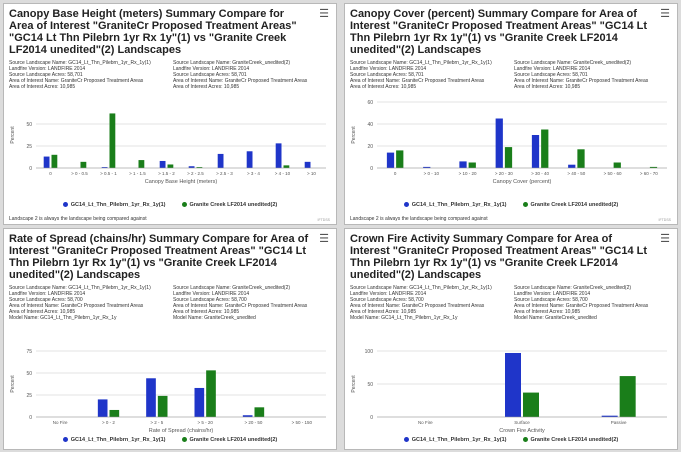  What do you see at coordinates (619, 422) in the screenshot?
I see `x-tick-label: Passive` at bounding box center [619, 422].